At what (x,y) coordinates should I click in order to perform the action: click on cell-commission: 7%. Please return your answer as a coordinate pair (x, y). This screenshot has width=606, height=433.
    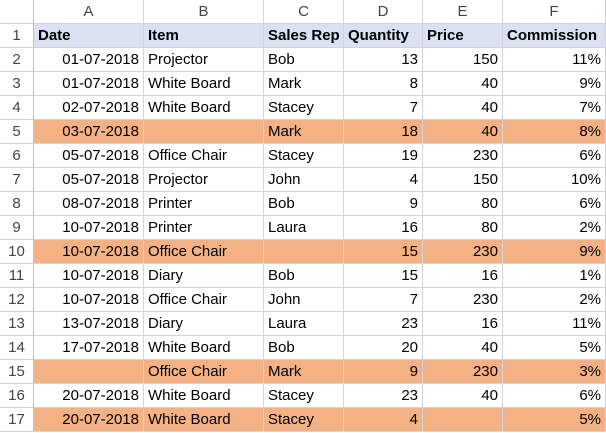
    Looking at the image, I should click on (554, 108).